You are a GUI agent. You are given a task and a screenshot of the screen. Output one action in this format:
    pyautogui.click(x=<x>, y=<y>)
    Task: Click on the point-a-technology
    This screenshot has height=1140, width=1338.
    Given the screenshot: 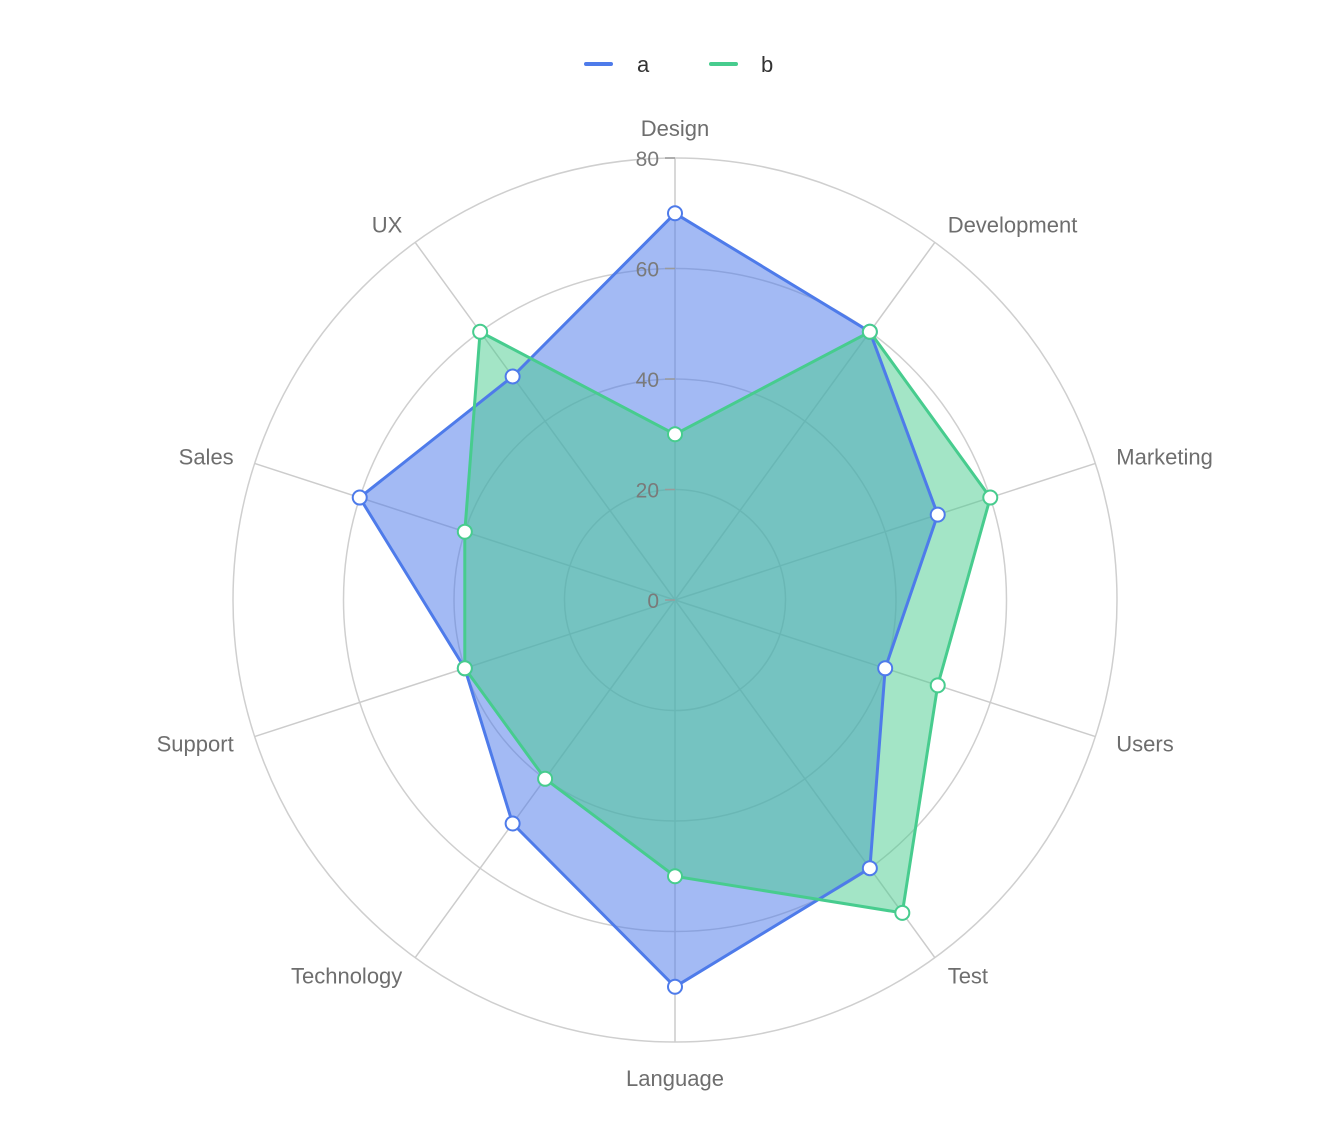 What is the action you would take?
    pyautogui.click(x=512, y=823)
    